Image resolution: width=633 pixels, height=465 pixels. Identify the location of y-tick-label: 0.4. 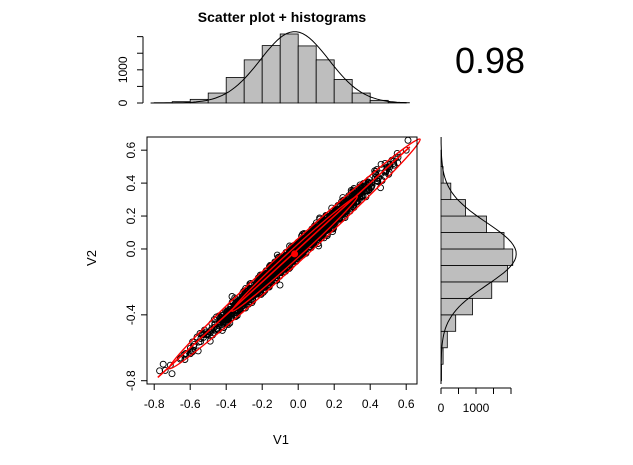
(131, 182).